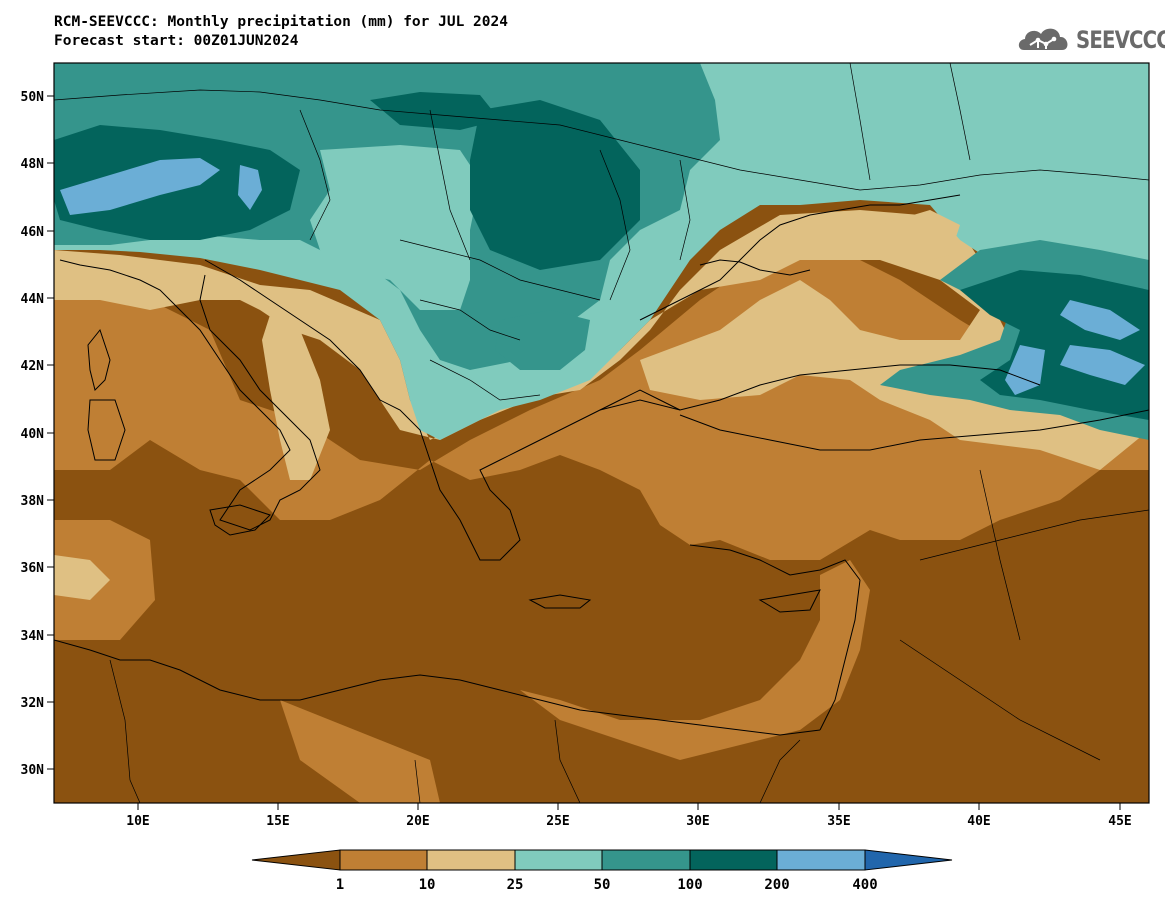 Image resolution: width=1165 pixels, height=907 pixels. What do you see at coordinates (137, 821) in the screenshot?
I see `x-tick-label: 10E` at bounding box center [137, 821].